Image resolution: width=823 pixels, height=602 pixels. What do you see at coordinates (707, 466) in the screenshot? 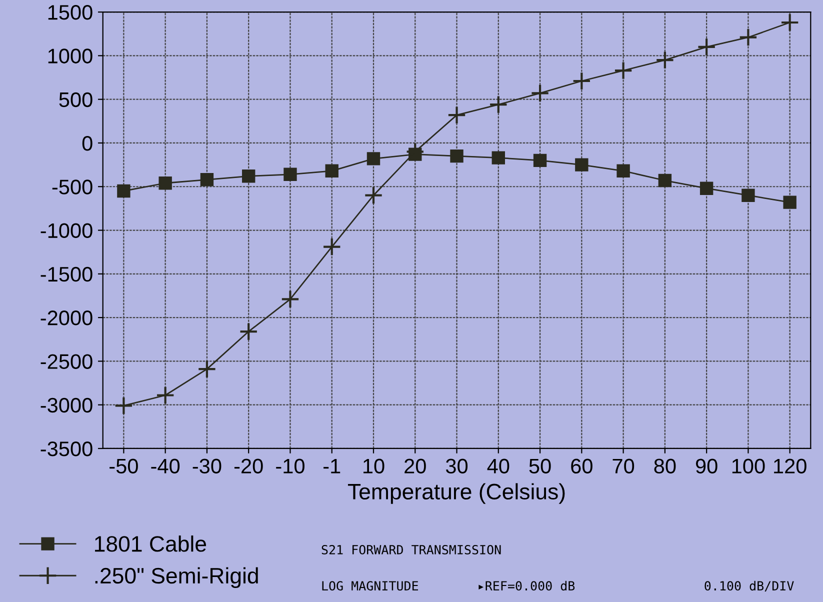
I see `x-tick-label: 90` at bounding box center [707, 466].